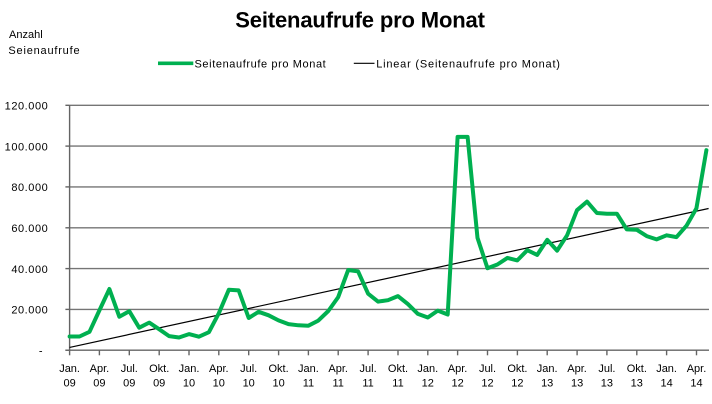  I want to click on svg-text: 100.000, so click(27, 147).